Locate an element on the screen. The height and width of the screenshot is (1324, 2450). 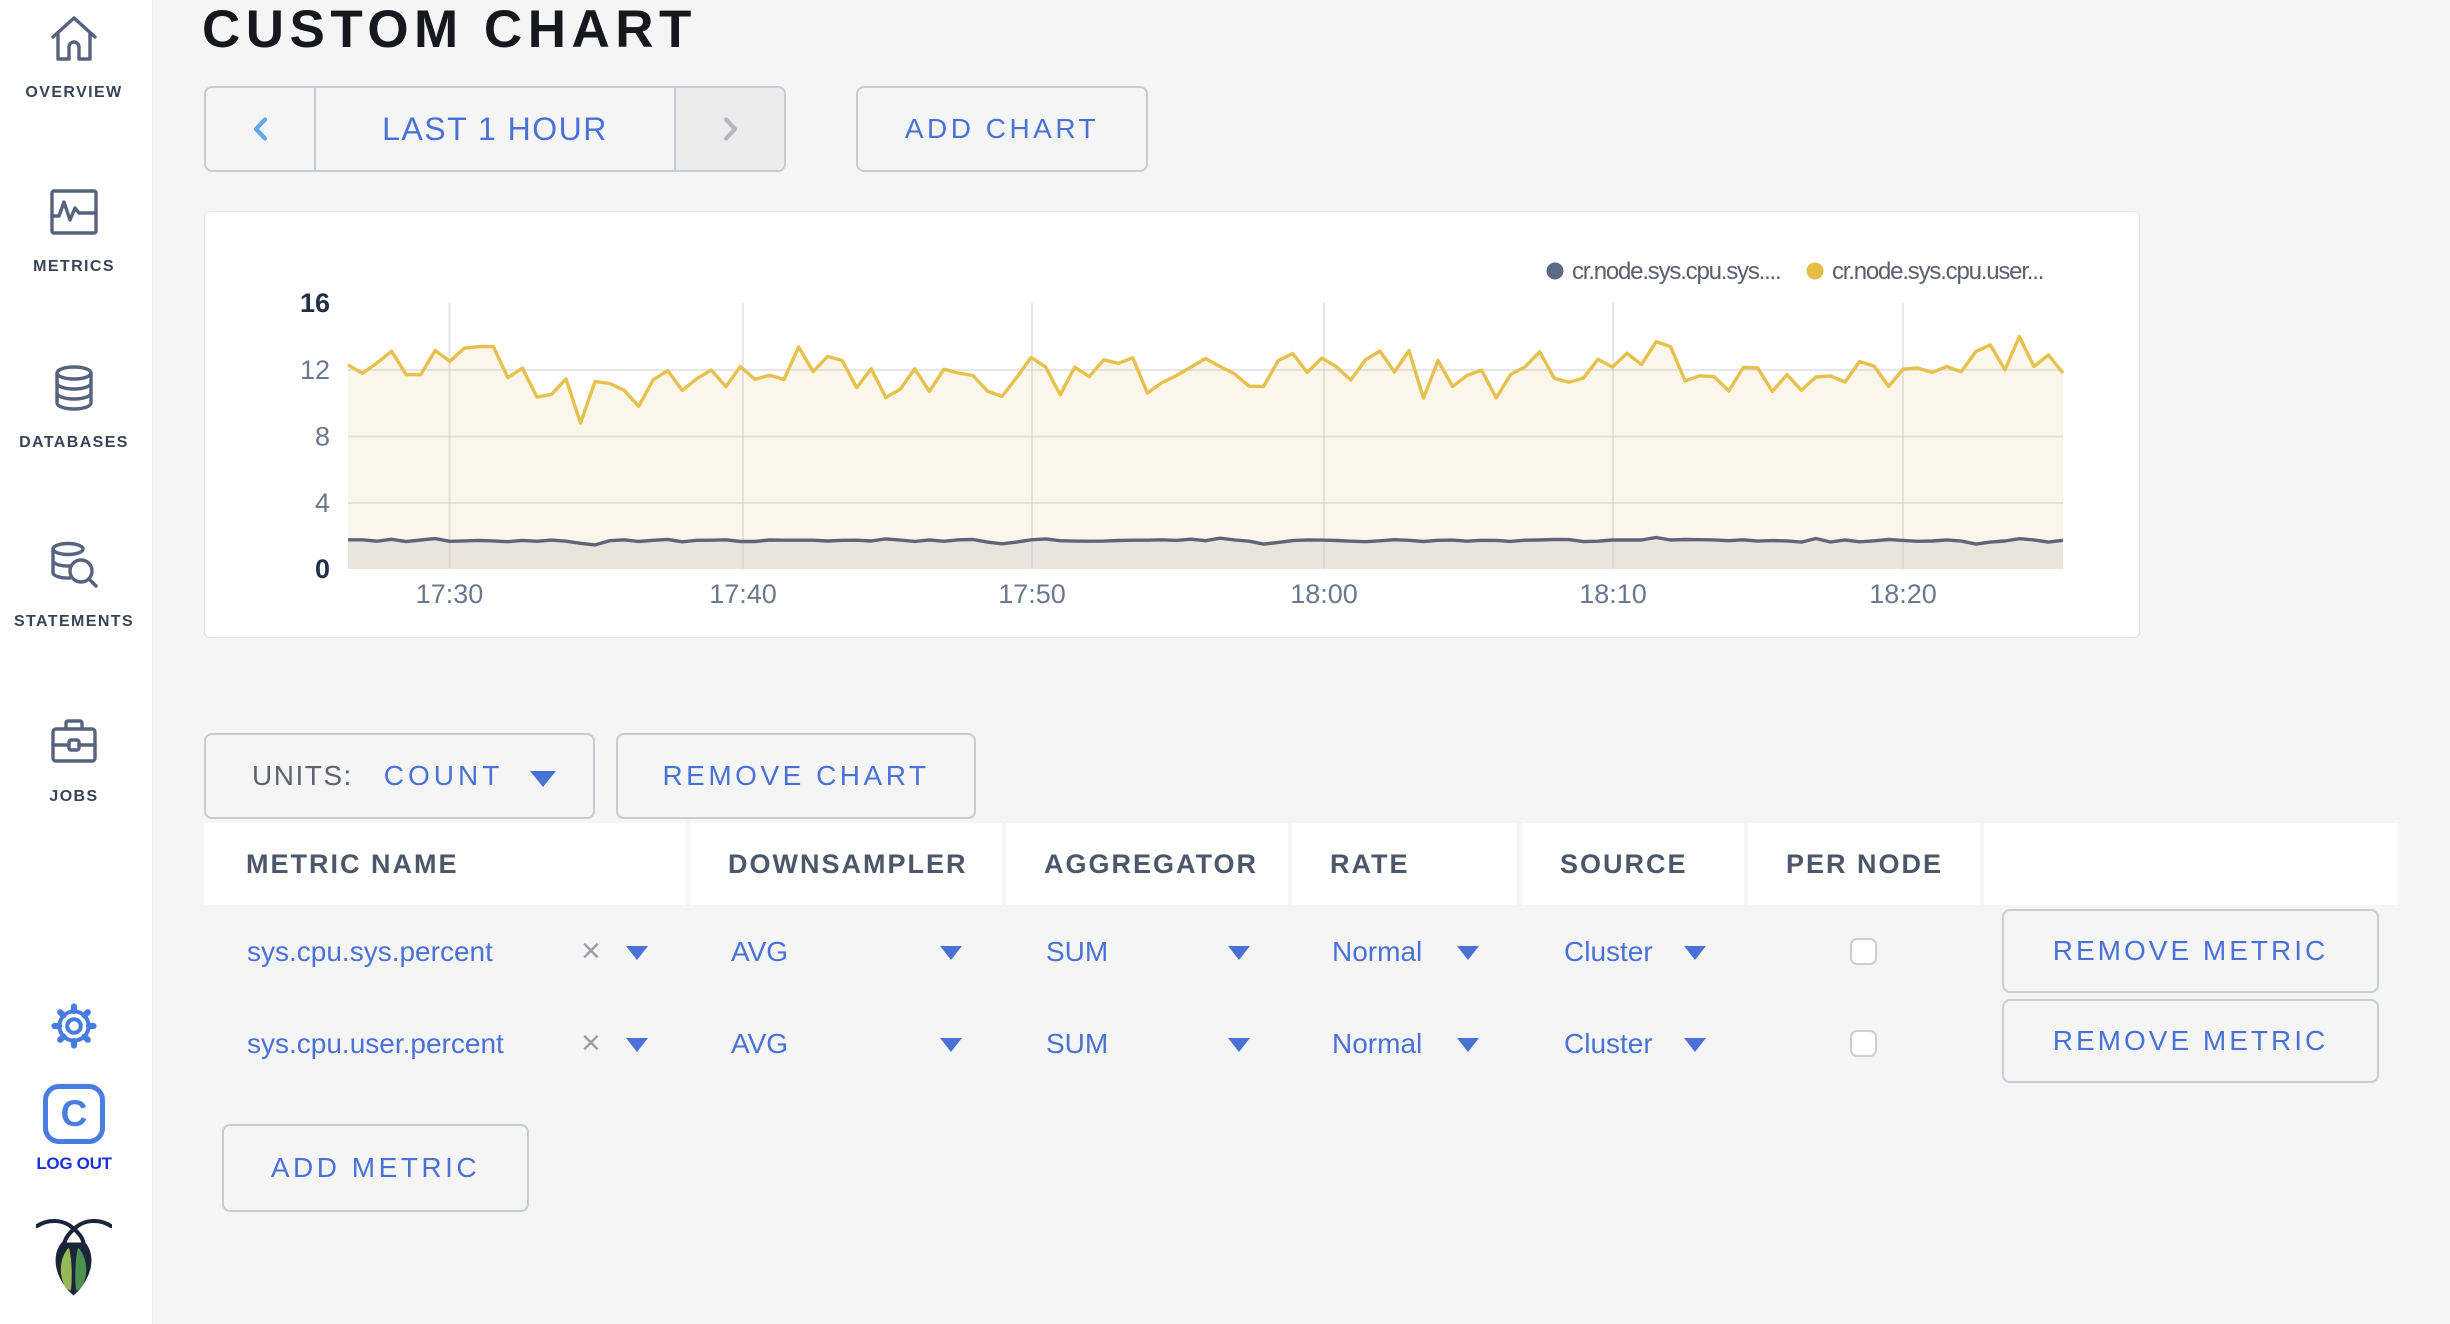
svg-text: 18:10 is located at coordinates (1613, 594).